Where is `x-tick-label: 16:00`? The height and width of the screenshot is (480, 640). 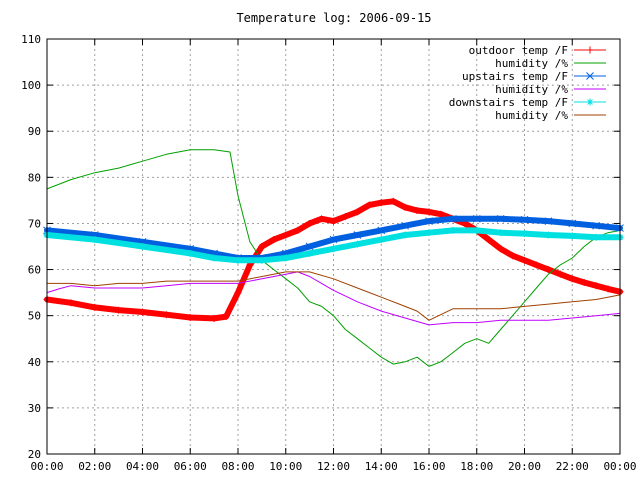 x-tick-label: 16:00 is located at coordinates (428, 466).